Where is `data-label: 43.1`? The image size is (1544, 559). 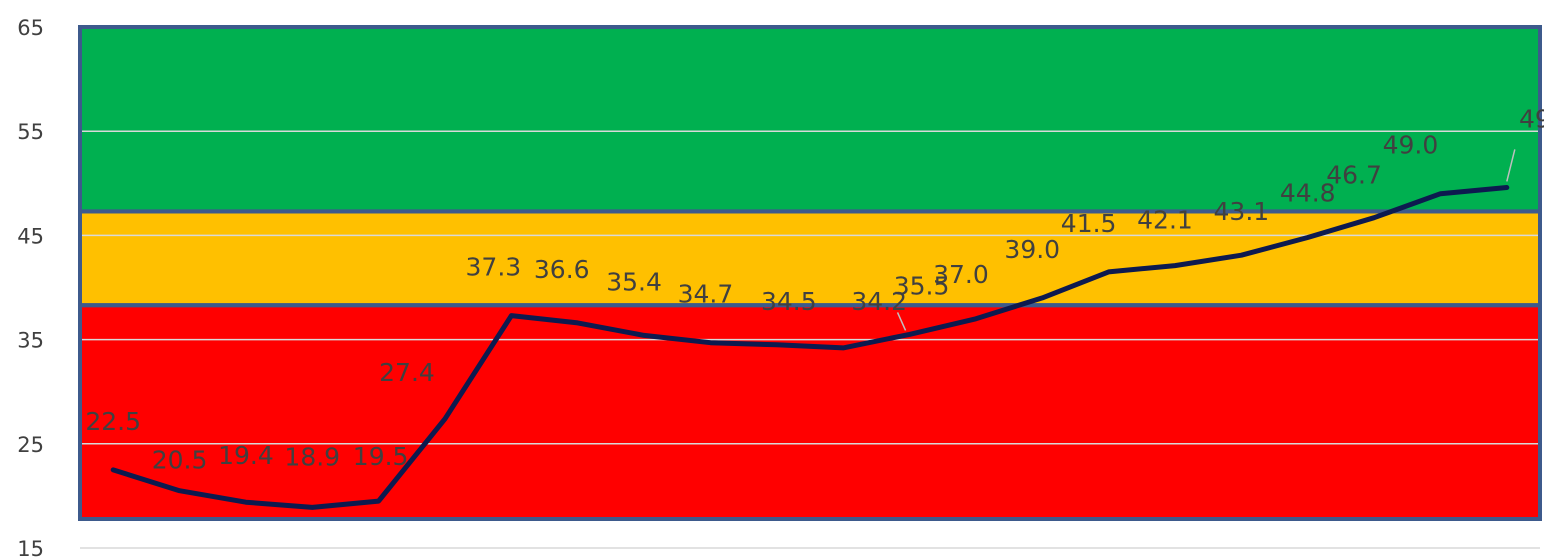
data-label: 43.1 is located at coordinates (1242, 211).